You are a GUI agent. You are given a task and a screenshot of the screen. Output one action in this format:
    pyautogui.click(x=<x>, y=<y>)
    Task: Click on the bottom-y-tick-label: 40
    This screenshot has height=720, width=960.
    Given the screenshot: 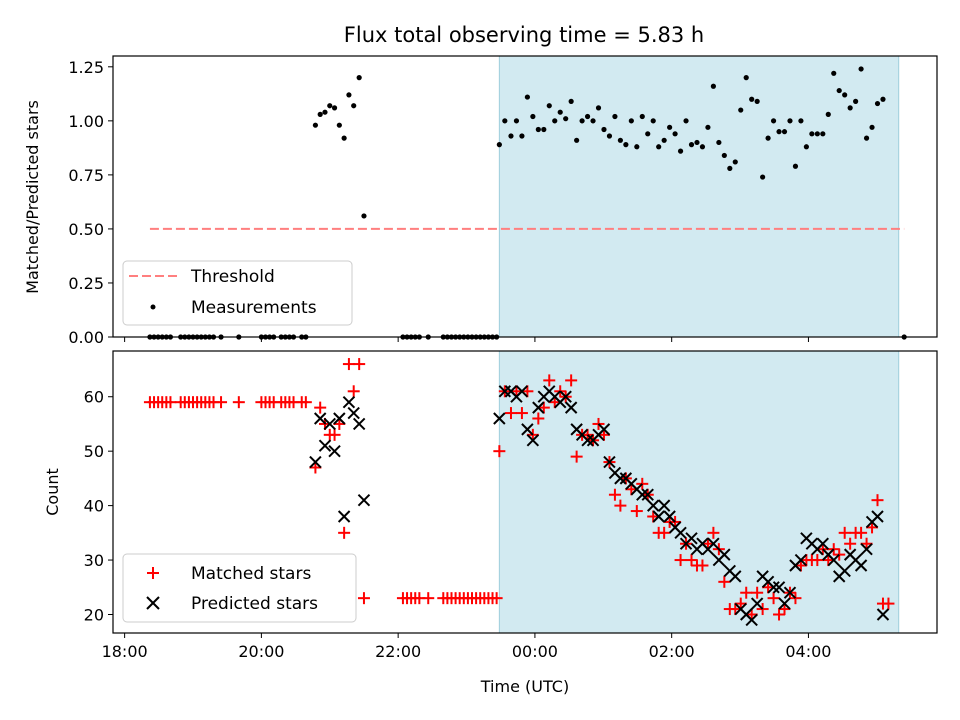 What is the action you would take?
    pyautogui.click(x=94, y=506)
    